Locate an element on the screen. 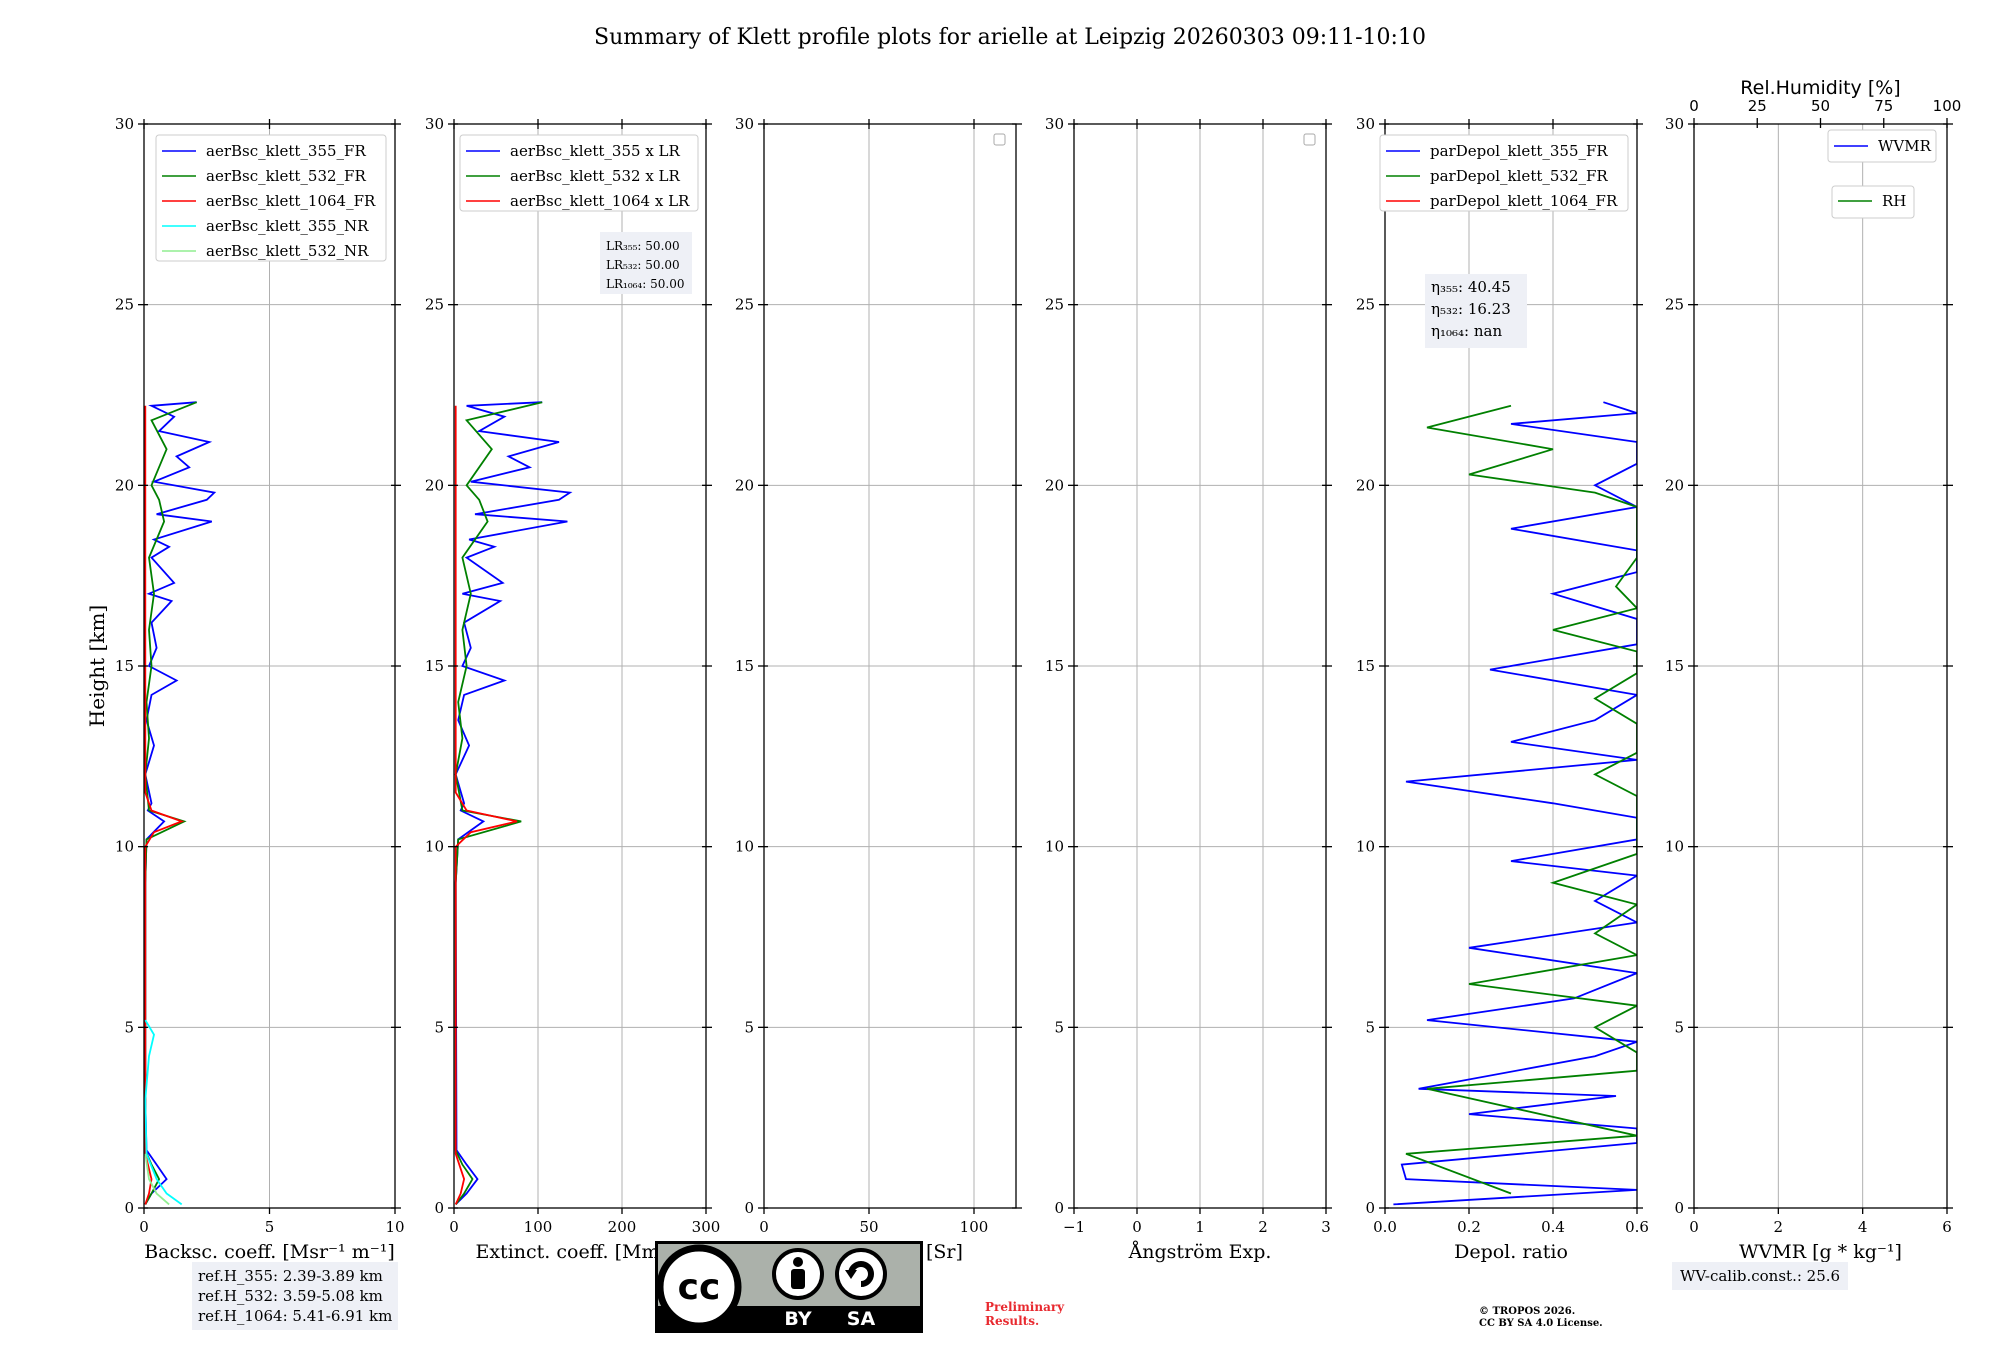 This screenshot has width=2000, height=1360. legend-box-wvmr is located at coordinates (1882, 146).